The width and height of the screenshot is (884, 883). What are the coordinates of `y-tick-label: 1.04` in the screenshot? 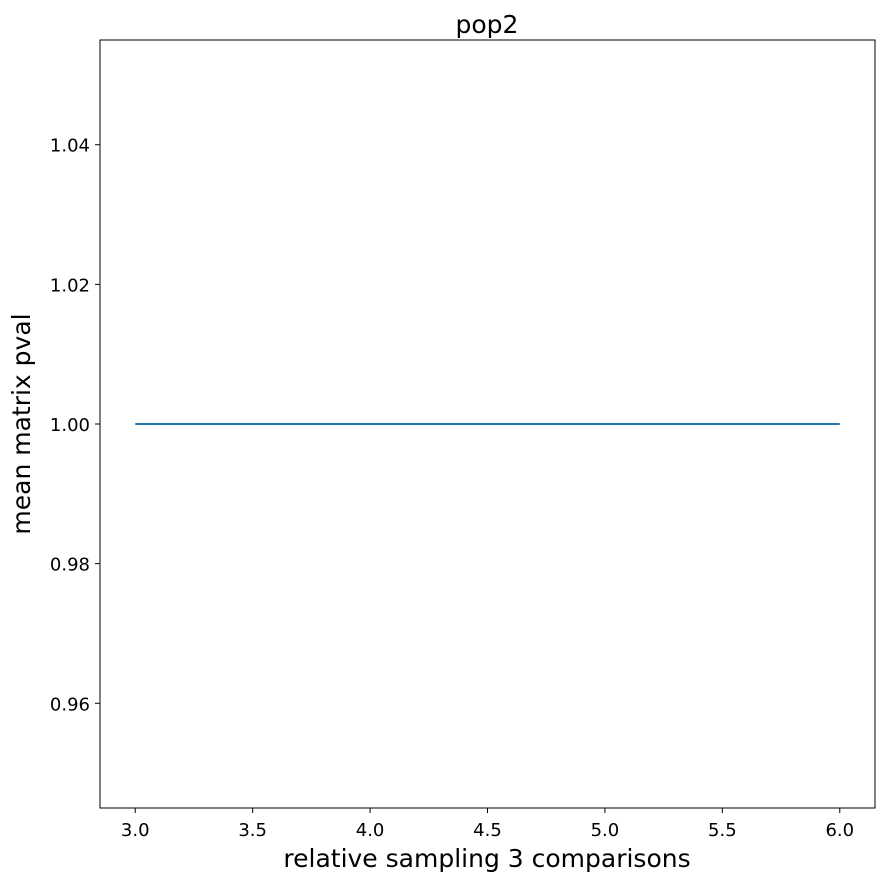 It's located at (70, 146).